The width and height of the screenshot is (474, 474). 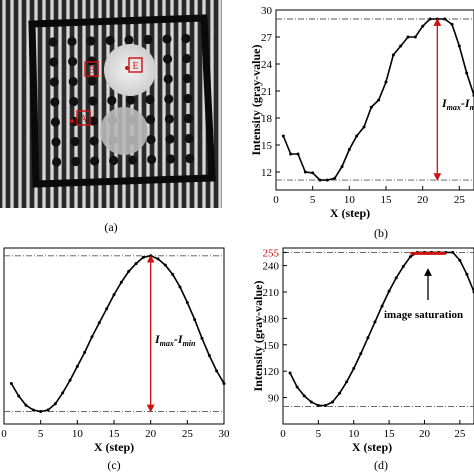 I want to click on x-tick-label: 20, so click(x=151, y=434).